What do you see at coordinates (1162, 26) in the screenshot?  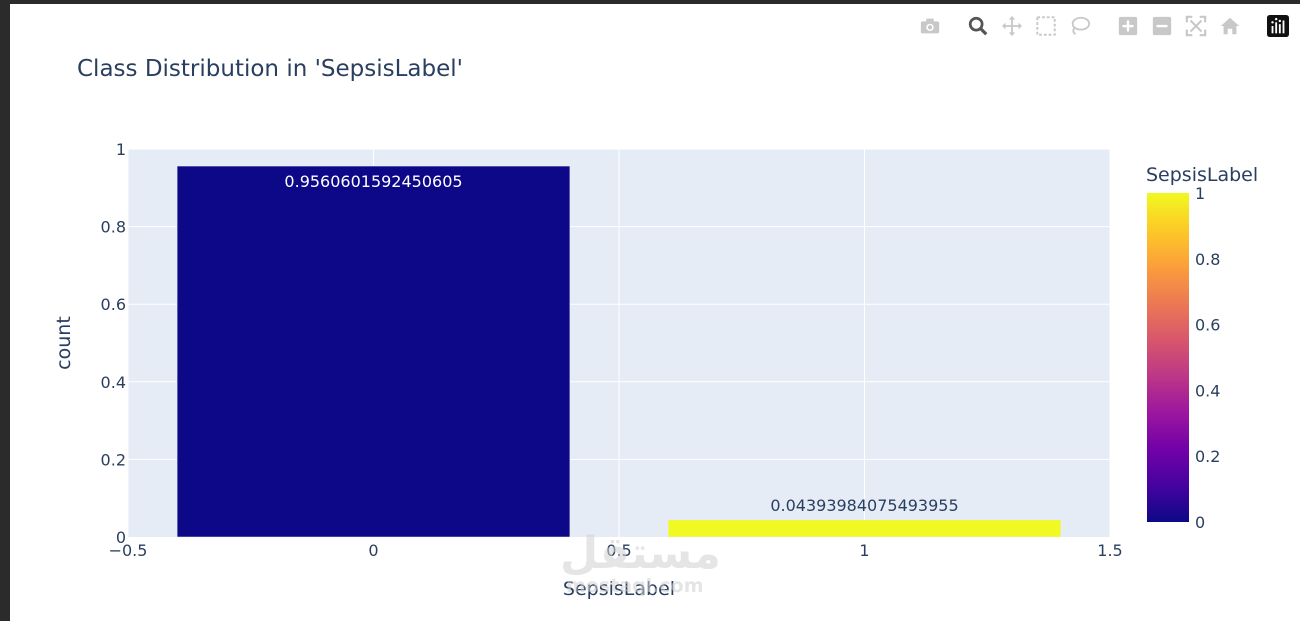 I see `zoom-out-icon` at bounding box center [1162, 26].